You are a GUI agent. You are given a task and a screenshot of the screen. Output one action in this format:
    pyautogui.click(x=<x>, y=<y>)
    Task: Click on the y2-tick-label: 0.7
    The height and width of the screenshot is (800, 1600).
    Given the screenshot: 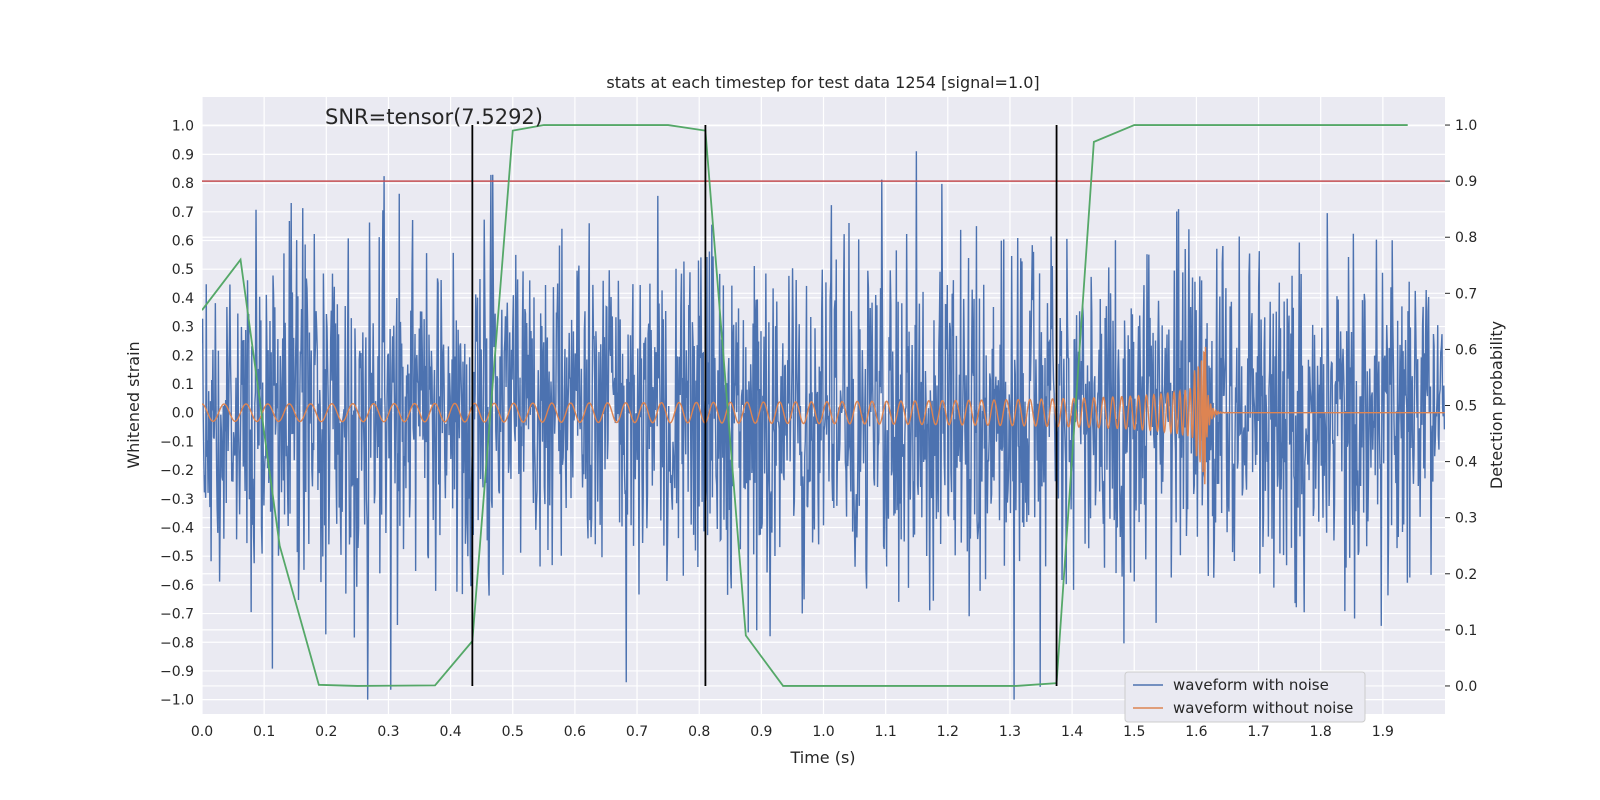 What is the action you would take?
    pyautogui.click(x=1466, y=294)
    